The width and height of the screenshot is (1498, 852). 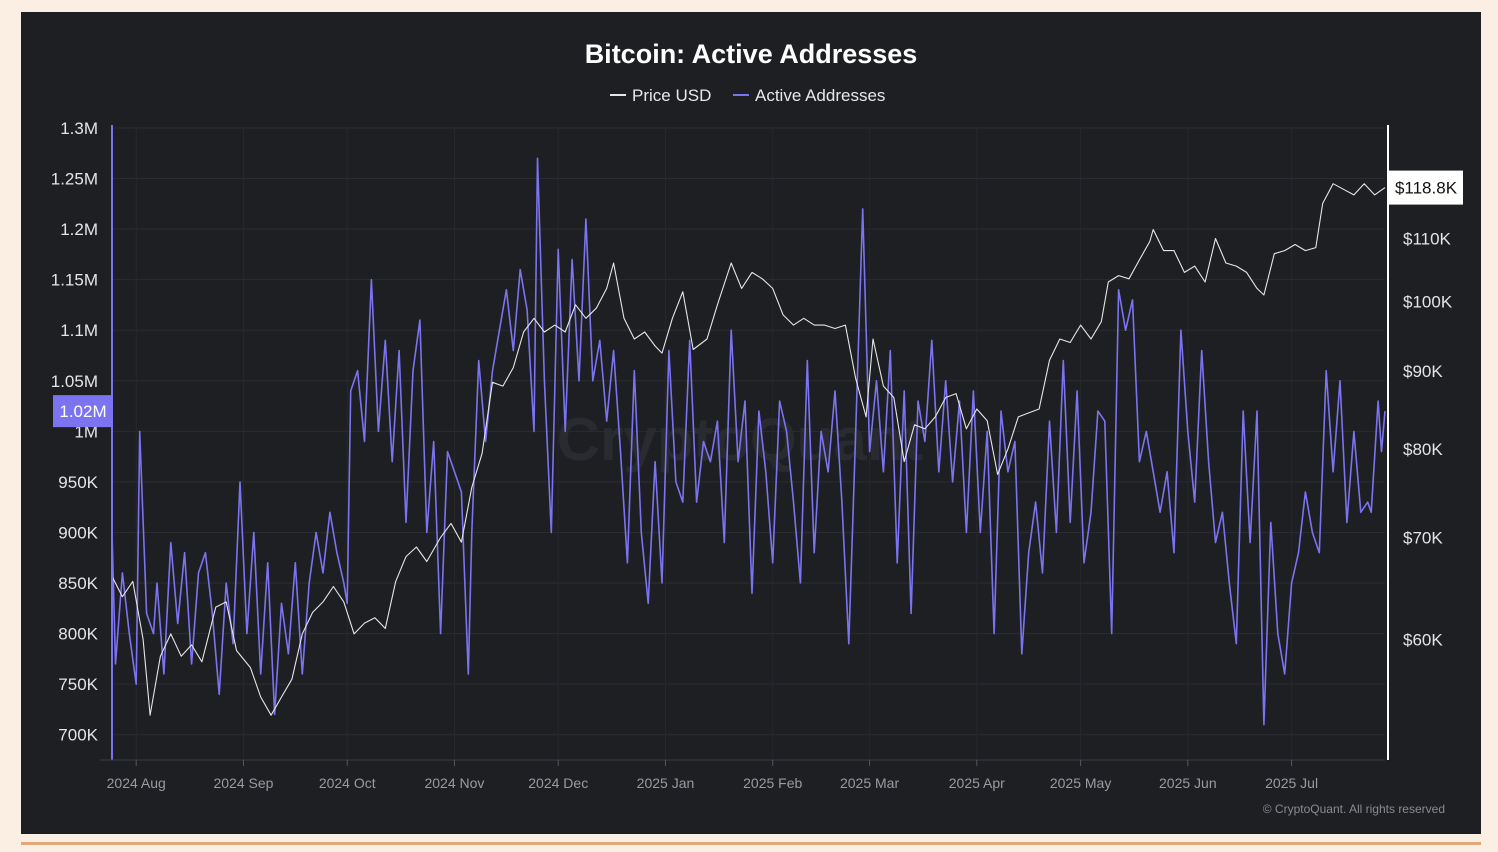 What do you see at coordinates (78, 583) in the screenshot?
I see `y-tick-label-left: 850K` at bounding box center [78, 583].